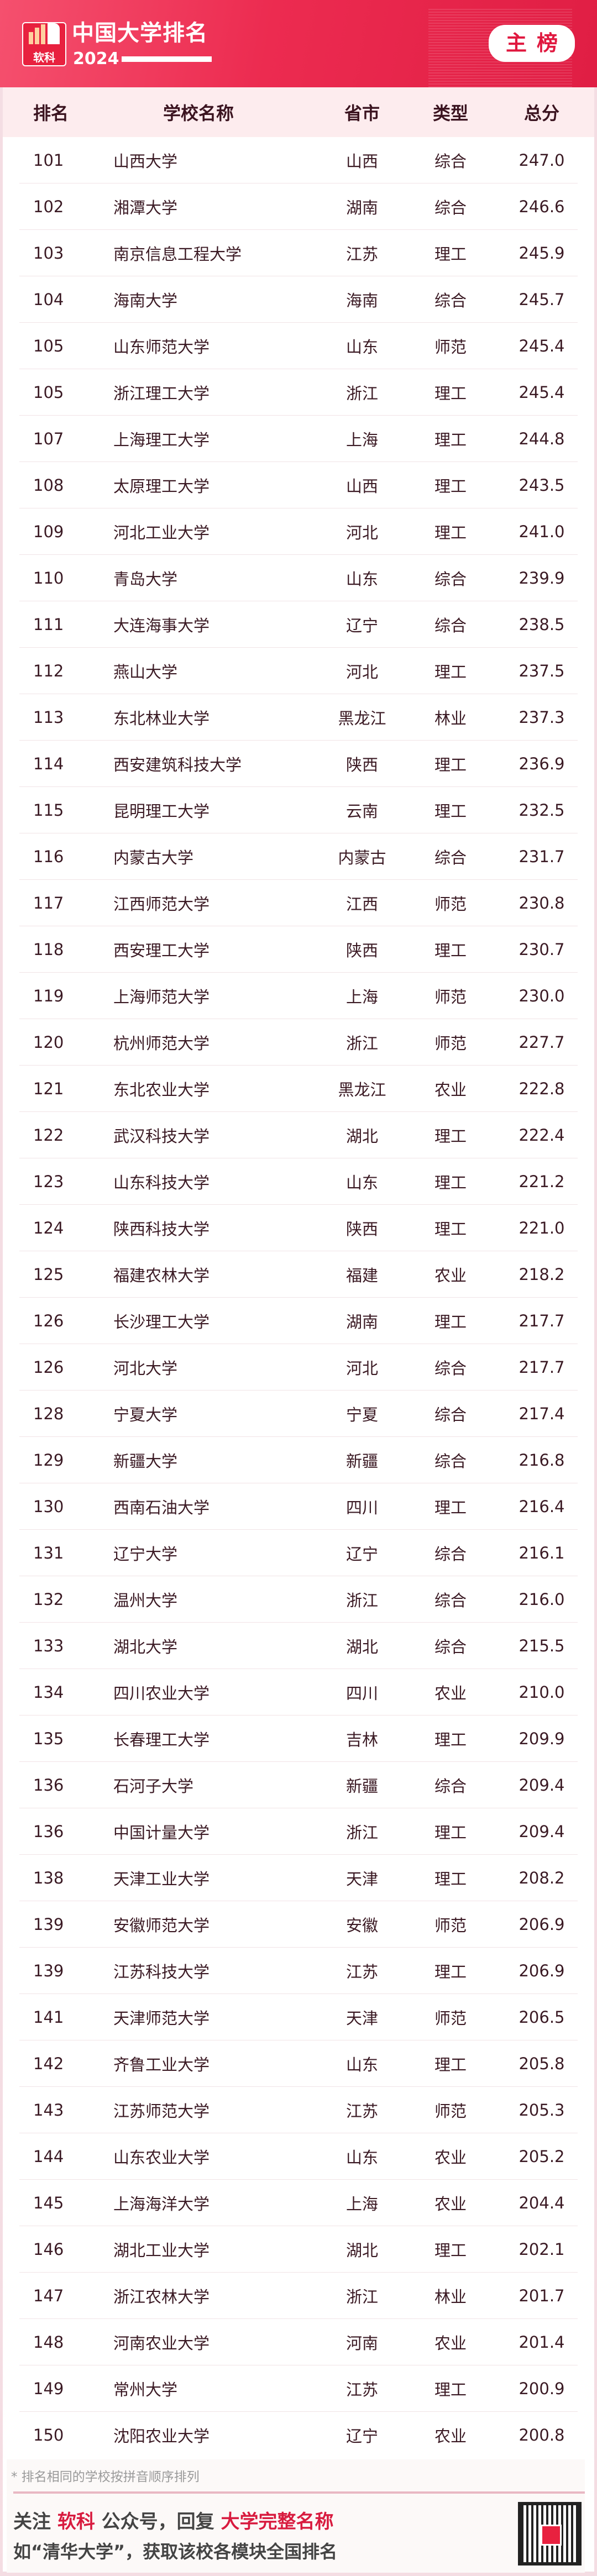  I want to click on cell-school-name: 新疆大学, so click(145, 1461).